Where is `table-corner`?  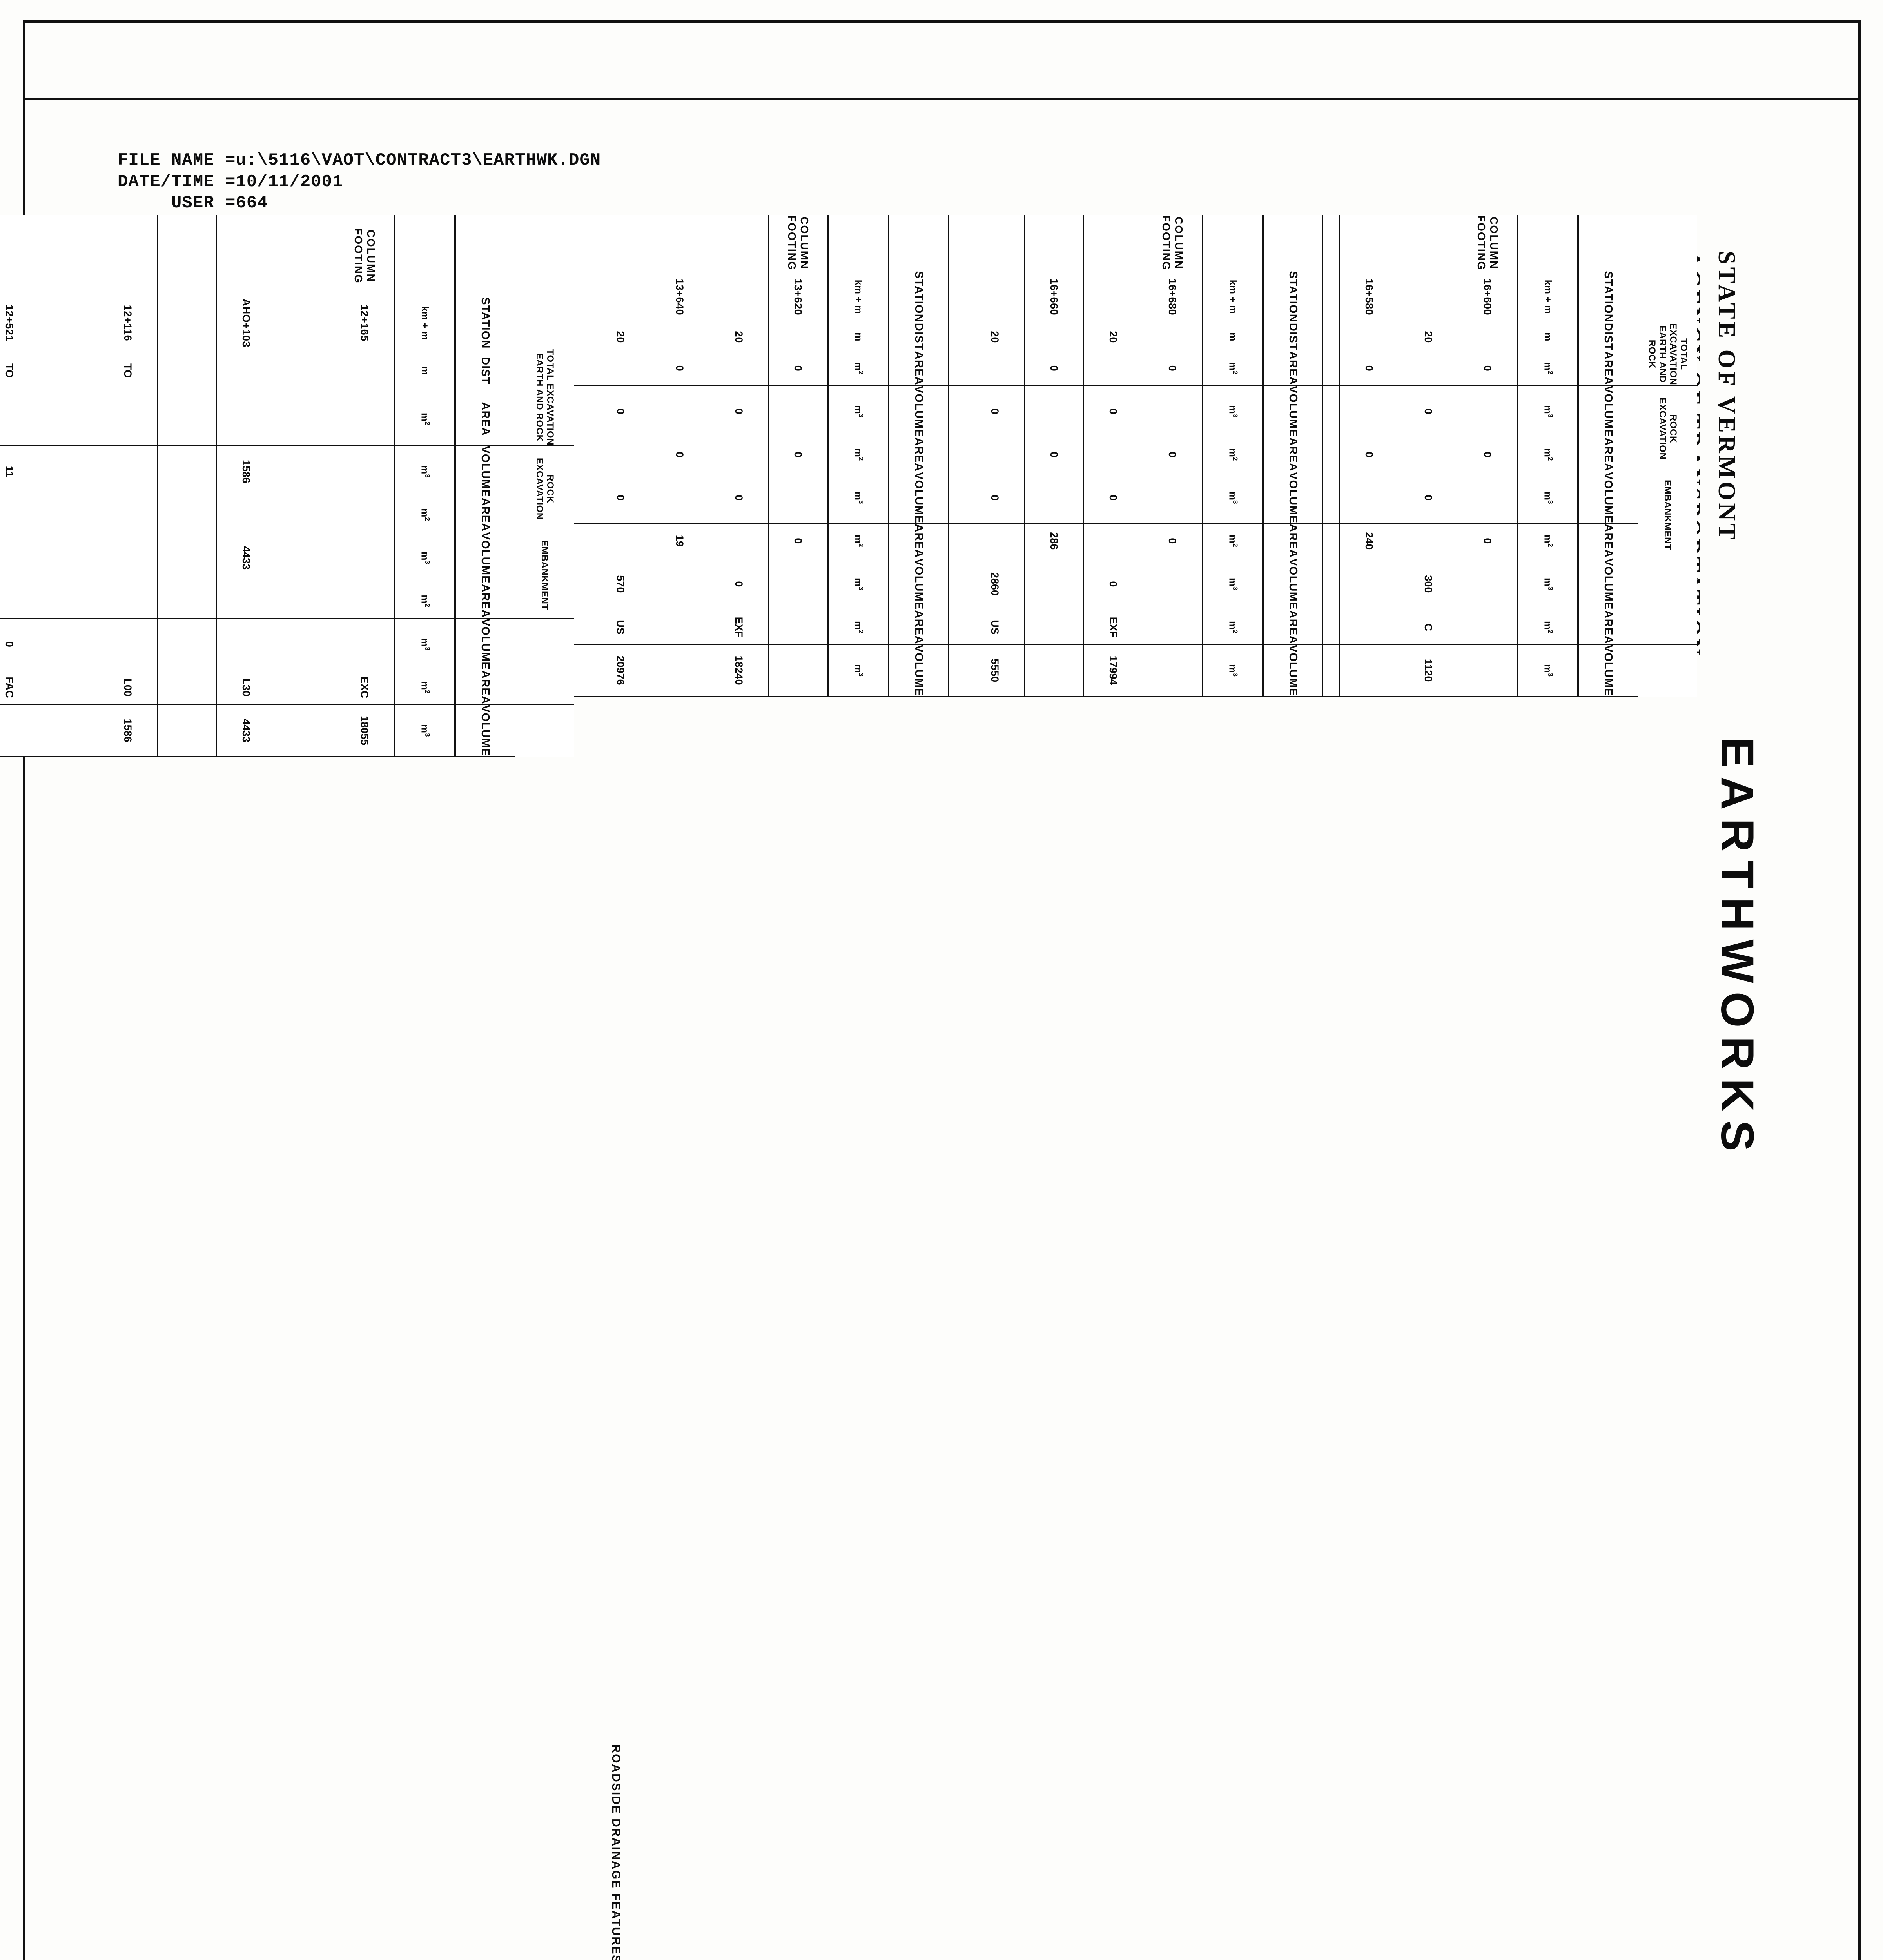
table-corner is located at coordinates (544, 323).